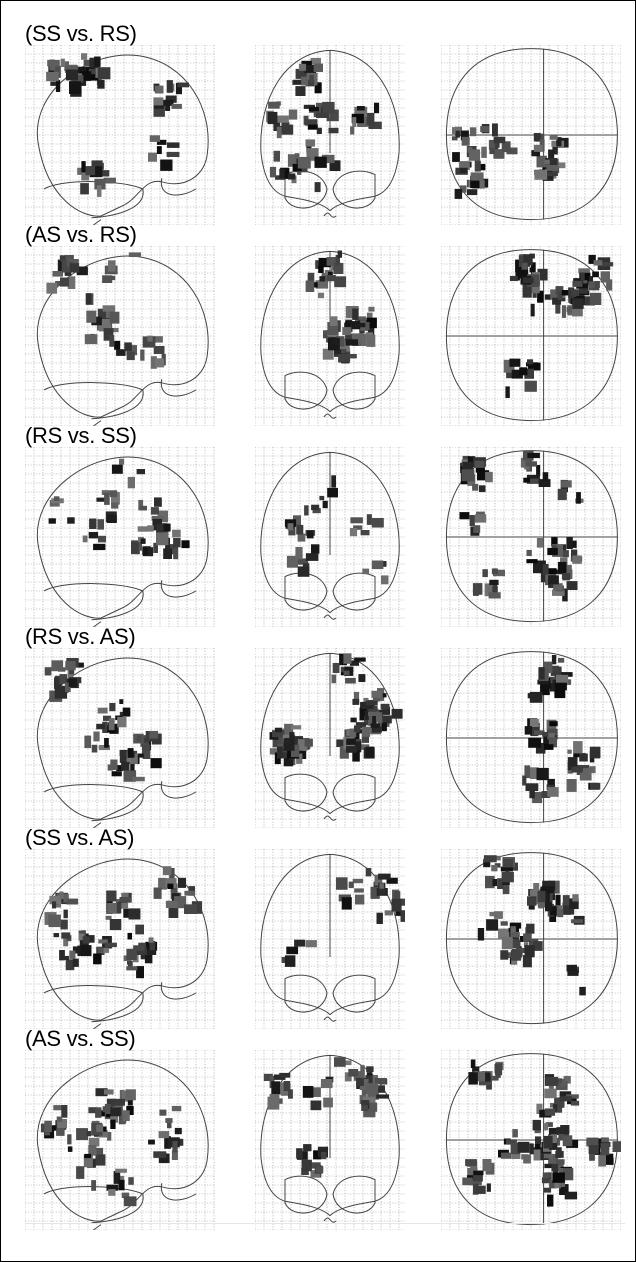  I want to click on contrast-label: (AS vs. SS), so click(80, 1038).